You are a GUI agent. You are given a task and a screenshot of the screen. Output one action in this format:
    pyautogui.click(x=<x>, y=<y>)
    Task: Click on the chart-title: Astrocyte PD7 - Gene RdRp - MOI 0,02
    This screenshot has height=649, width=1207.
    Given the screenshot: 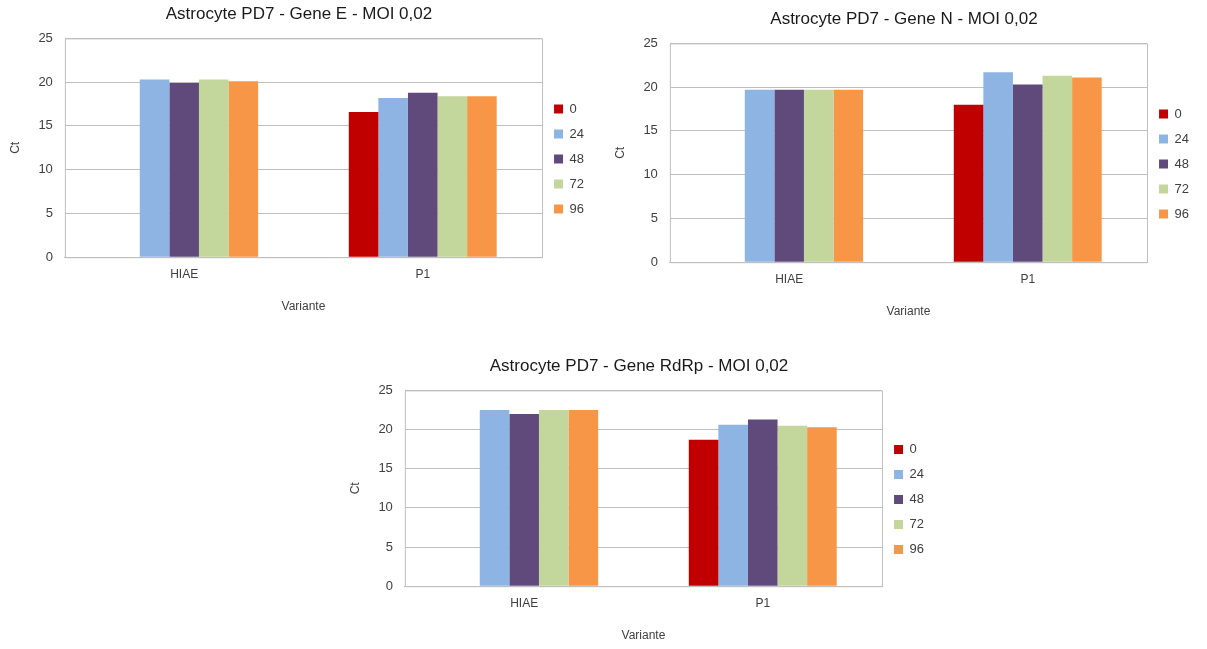 What is the action you would take?
    pyautogui.click(x=639, y=365)
    